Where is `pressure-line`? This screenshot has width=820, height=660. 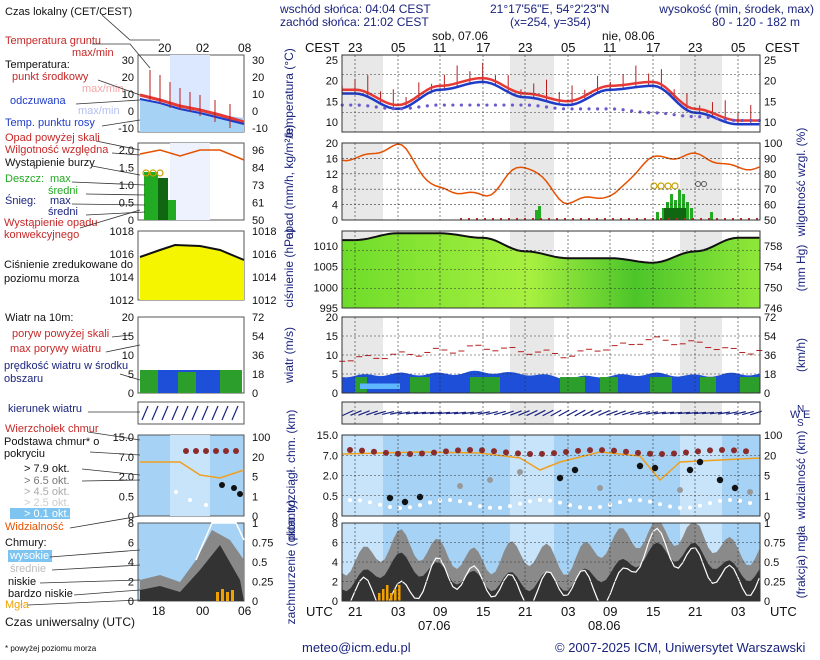 pressure-line is located at coordinates (551, 248).